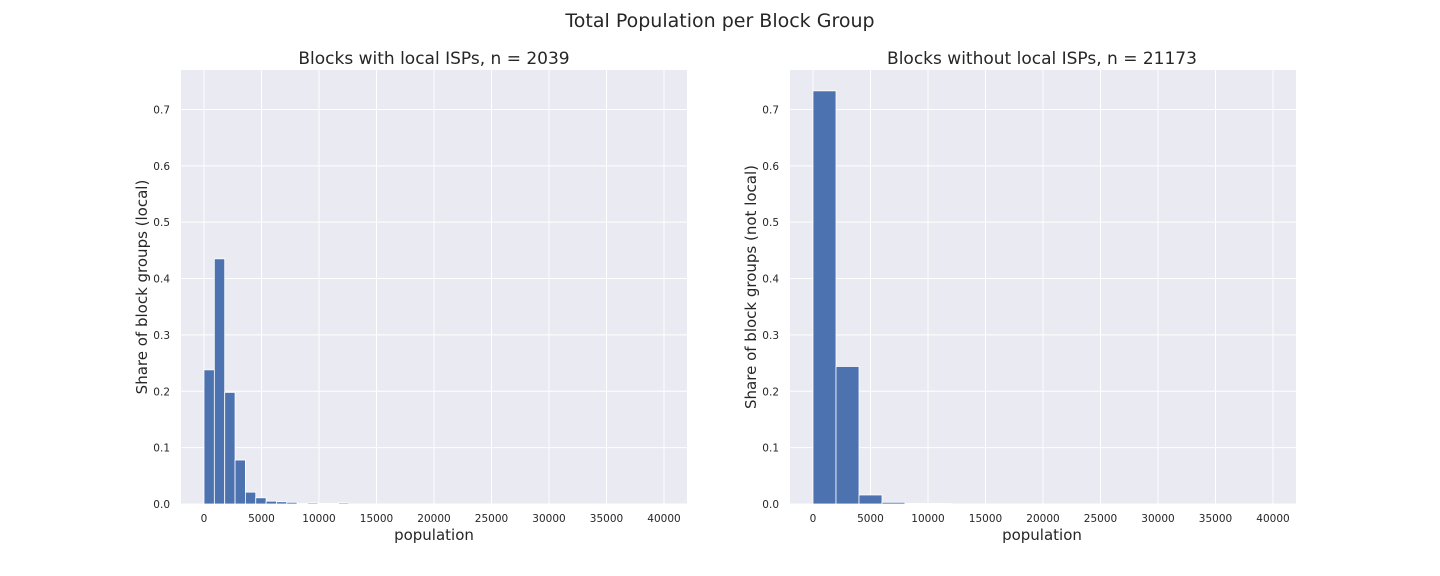  What do you see at coordinates (751, 287) in the screenshot?
I see `y-axis-label: Share of block groups (not local)` at bounding box center [751, 287].